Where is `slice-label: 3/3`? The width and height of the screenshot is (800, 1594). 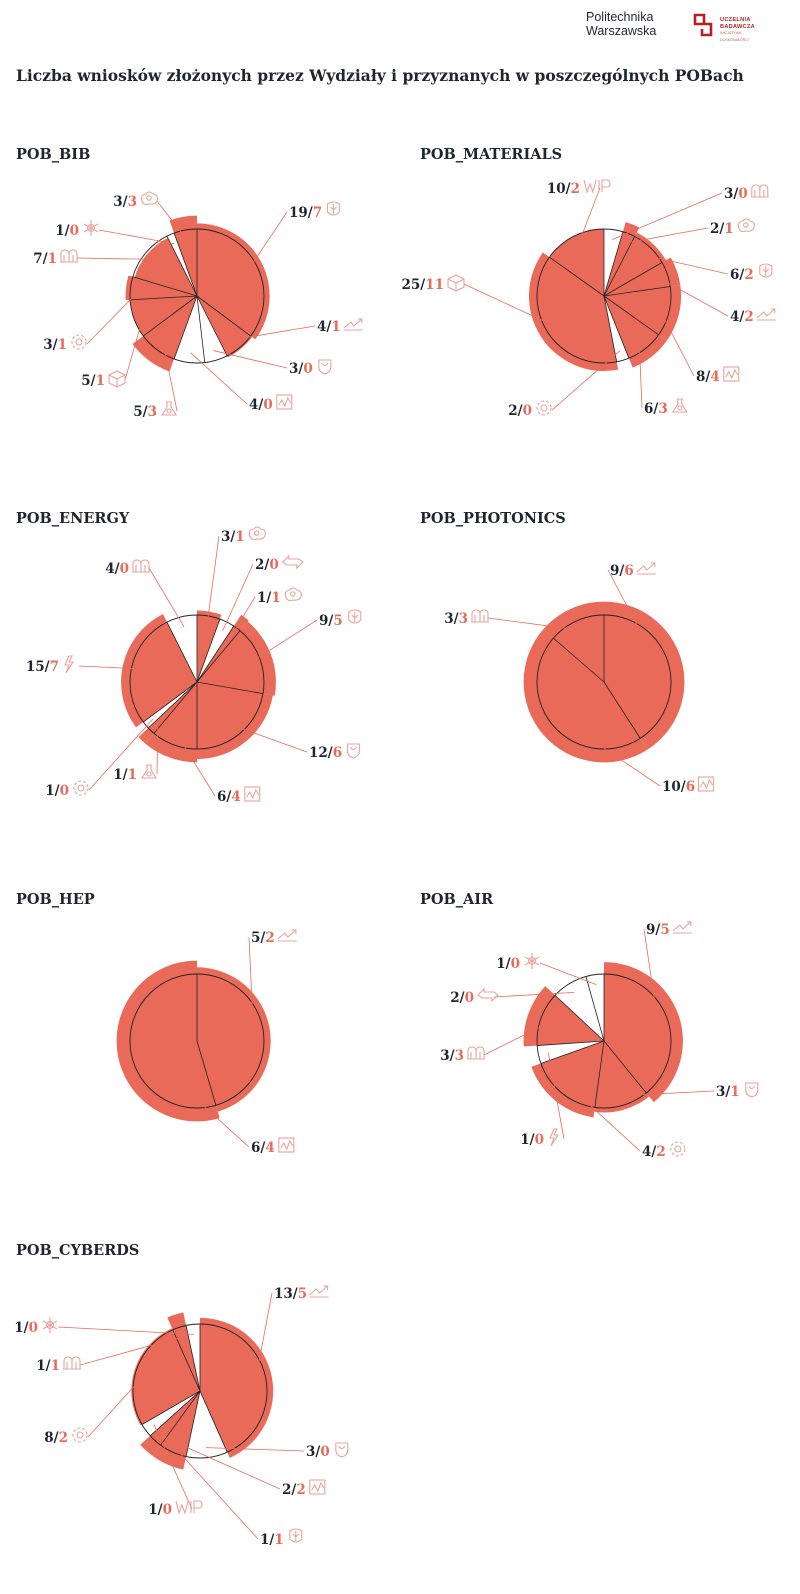
slice-label: 3/3 is located at coordinates (125, 202).